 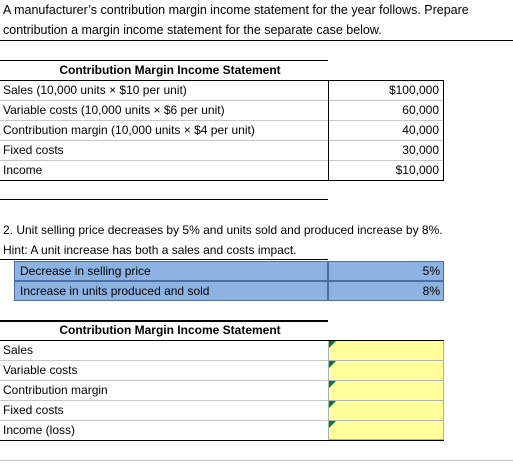 What do you see at coordinates (222, 80) in the screenshot?
I see `stmt1-title-underline` at bounding box center [222, 80].